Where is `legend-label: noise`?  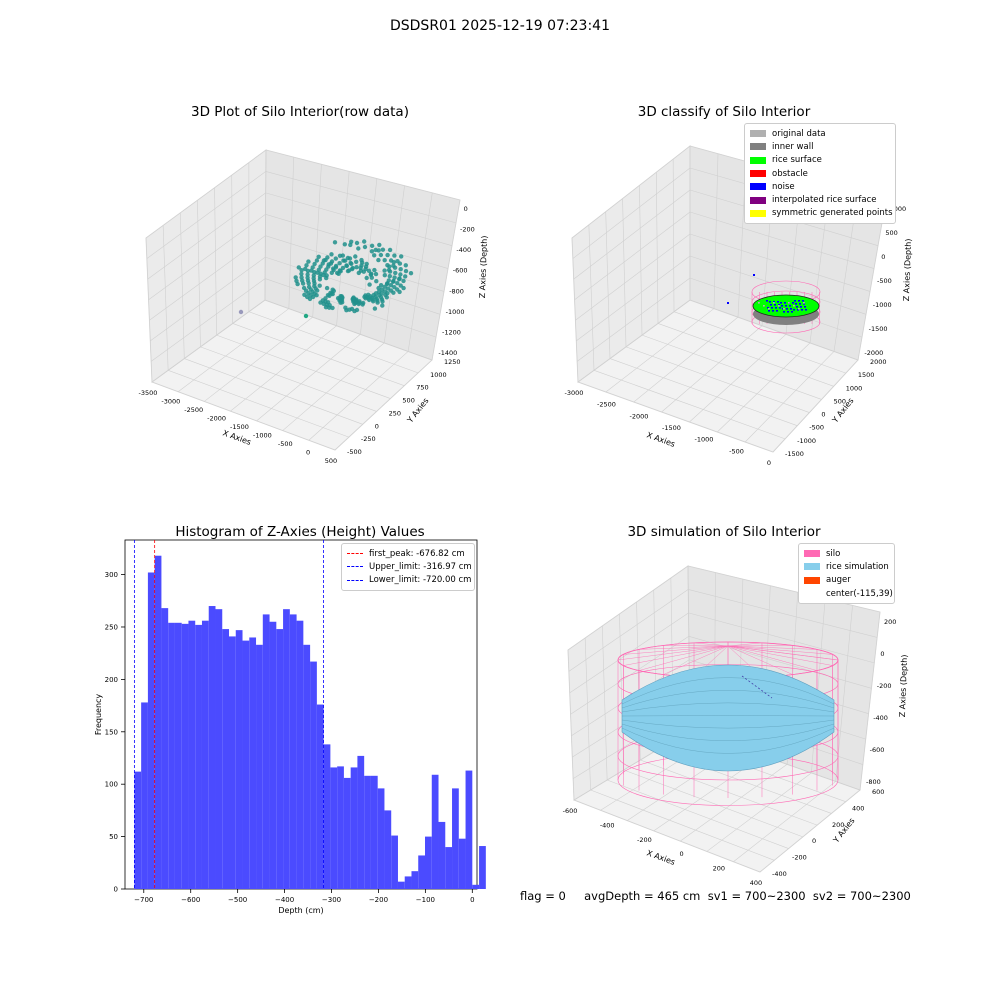
legend-label: noise is located at coordinates (783, 186).